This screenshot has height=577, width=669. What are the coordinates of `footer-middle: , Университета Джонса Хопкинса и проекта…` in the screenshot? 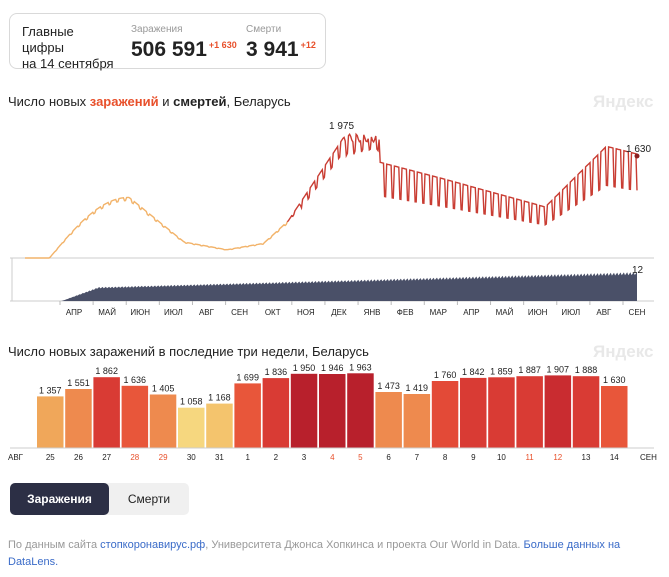 It's located at (364, 545).